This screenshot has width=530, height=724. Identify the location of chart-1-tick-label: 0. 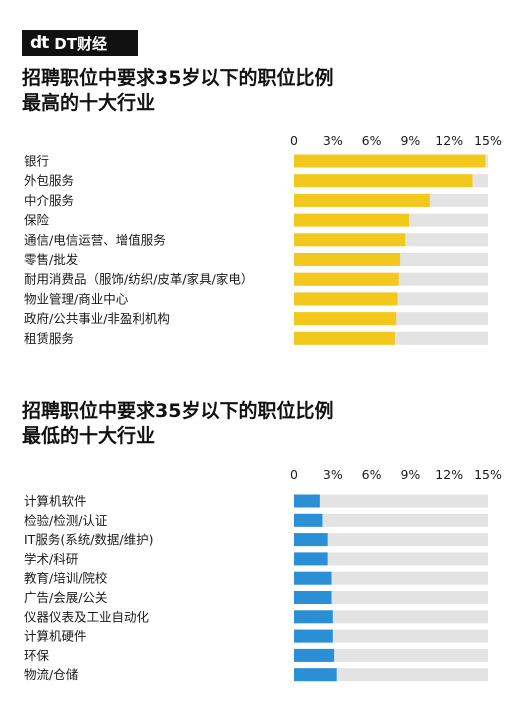
(294, 140).